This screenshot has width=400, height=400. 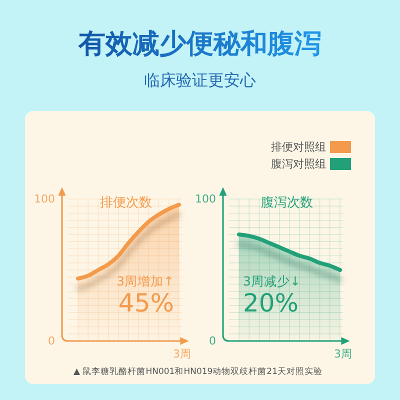 I want to click on text: 有效减少便秘和腹泻, so click(x=200, y=44).